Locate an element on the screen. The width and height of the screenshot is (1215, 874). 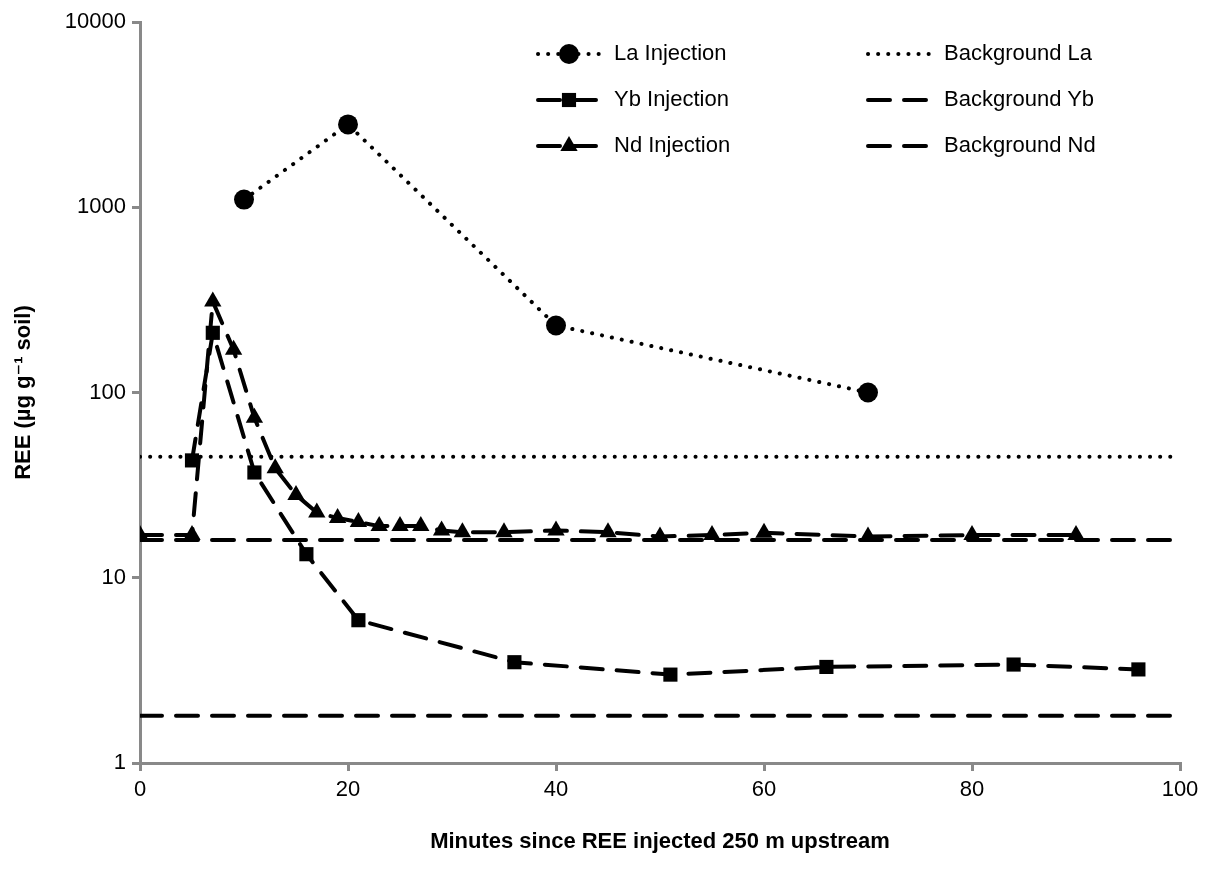
x-tick-label: 0 is located at coordinates (140, 789).